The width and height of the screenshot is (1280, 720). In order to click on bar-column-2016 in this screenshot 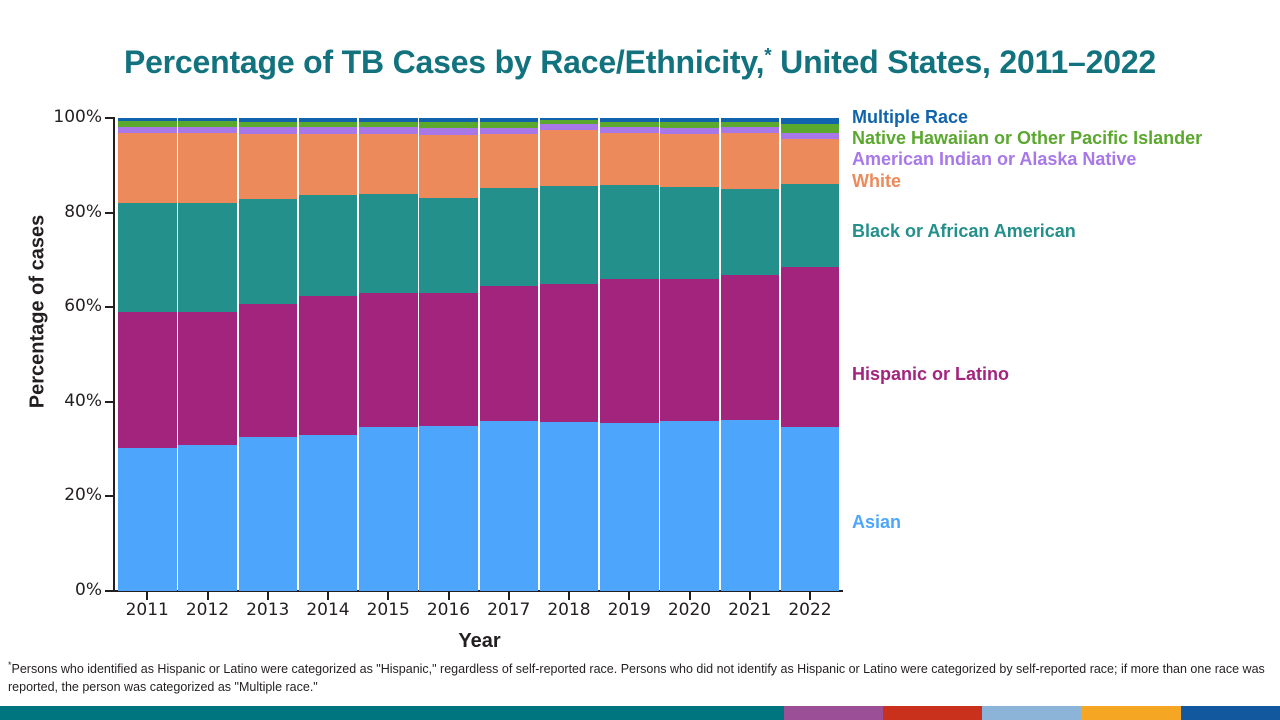, I will do `click(448, 354)`.